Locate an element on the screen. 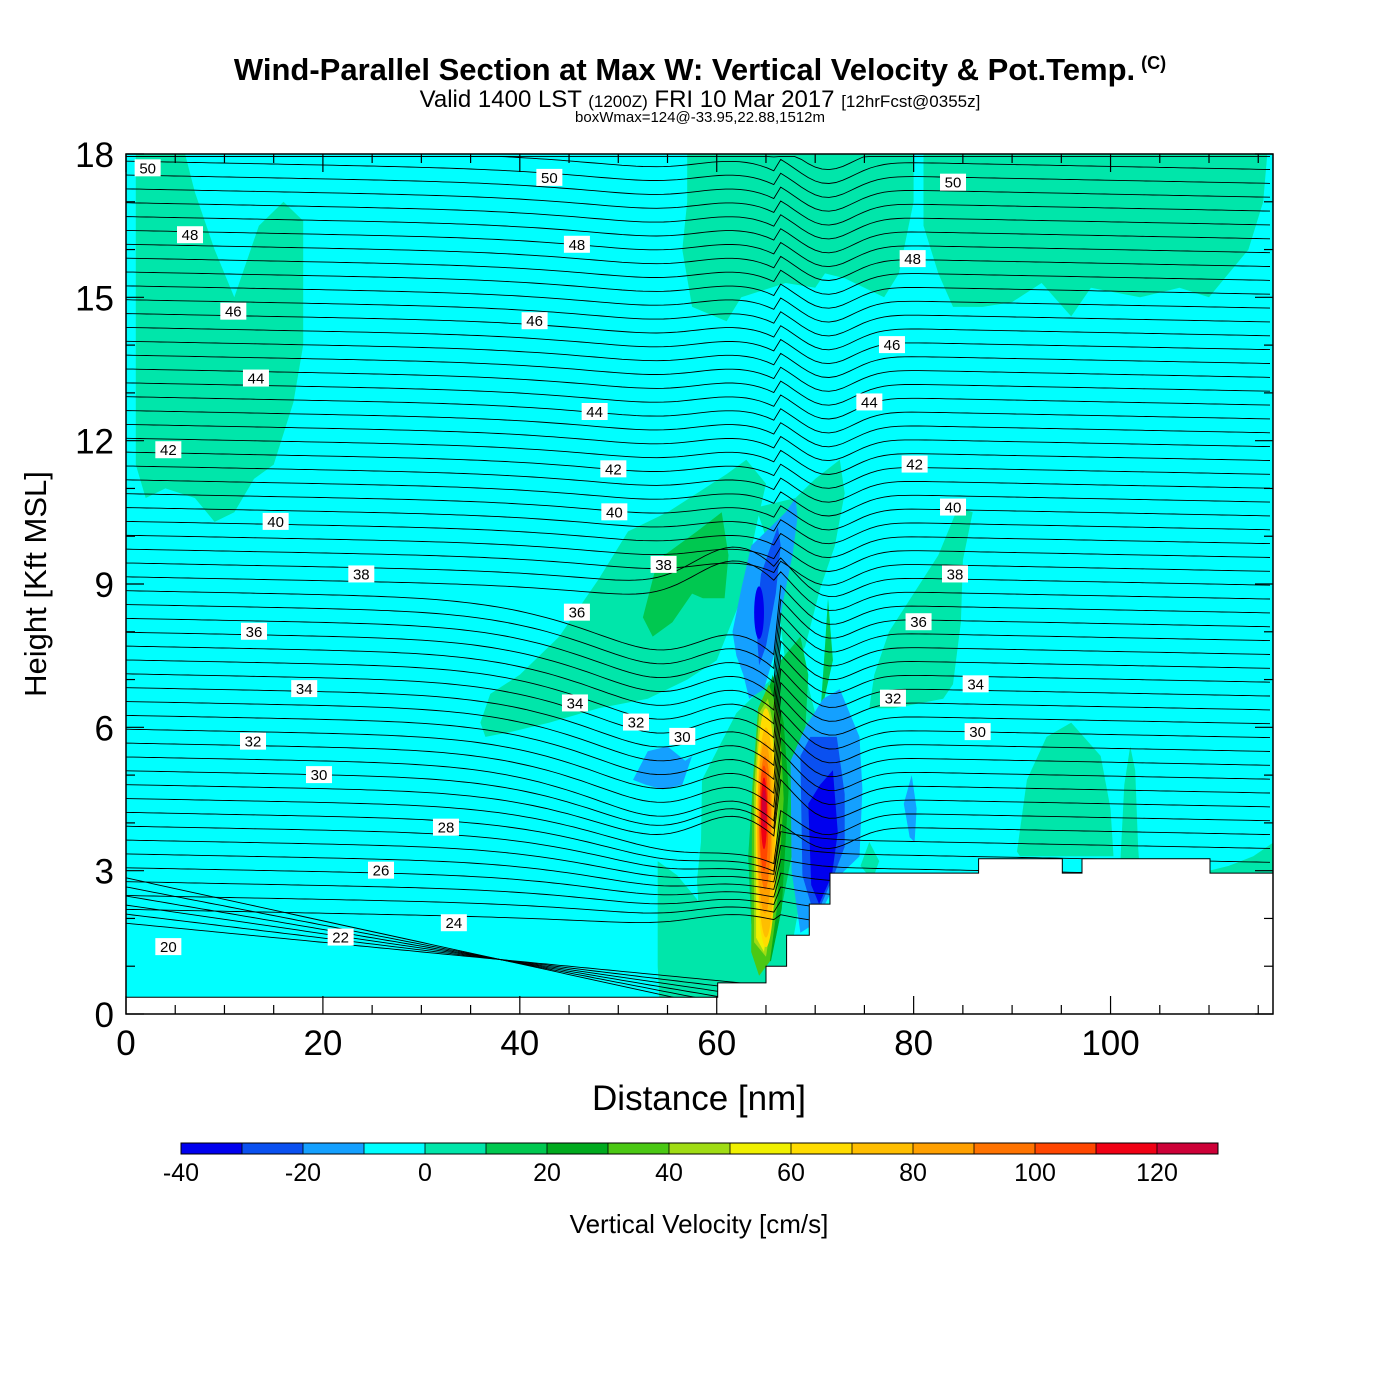 The height and width of the screenshot is (1400, 1400). theta-label: 26 is located at coordinates (380, 870).